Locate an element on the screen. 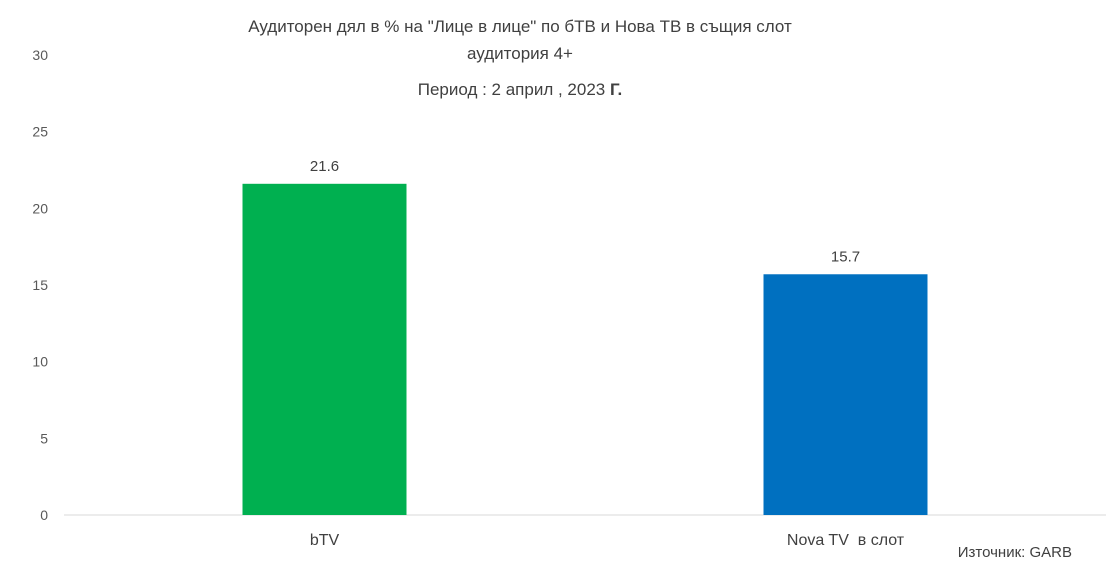 This screenshot has height=576, width=1116. y-tick-label: 25 is located at coordinates (40, 132).